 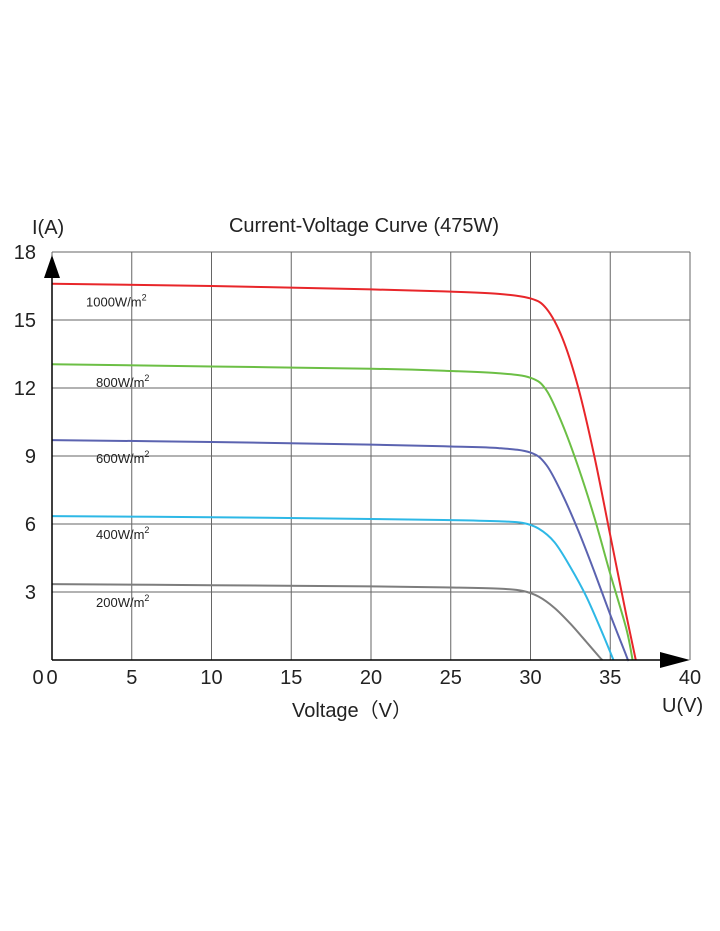 I want to click on x-axis-title: Voltage（V）, so click(x=352, y=710).